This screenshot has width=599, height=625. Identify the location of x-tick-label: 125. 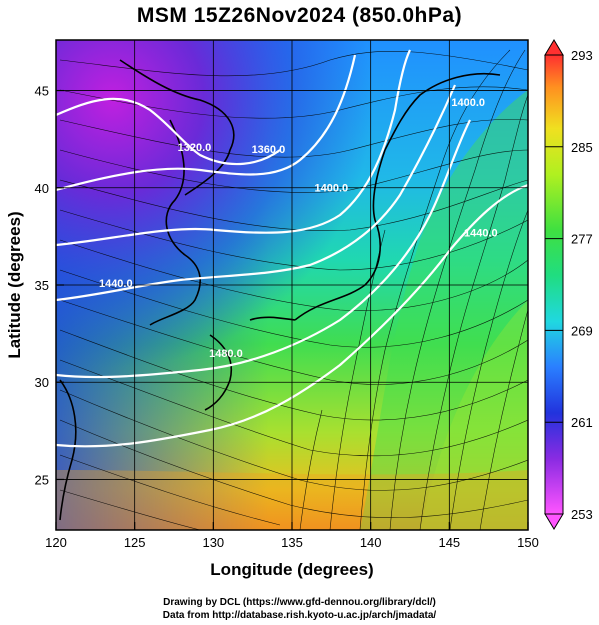
(135, 542).